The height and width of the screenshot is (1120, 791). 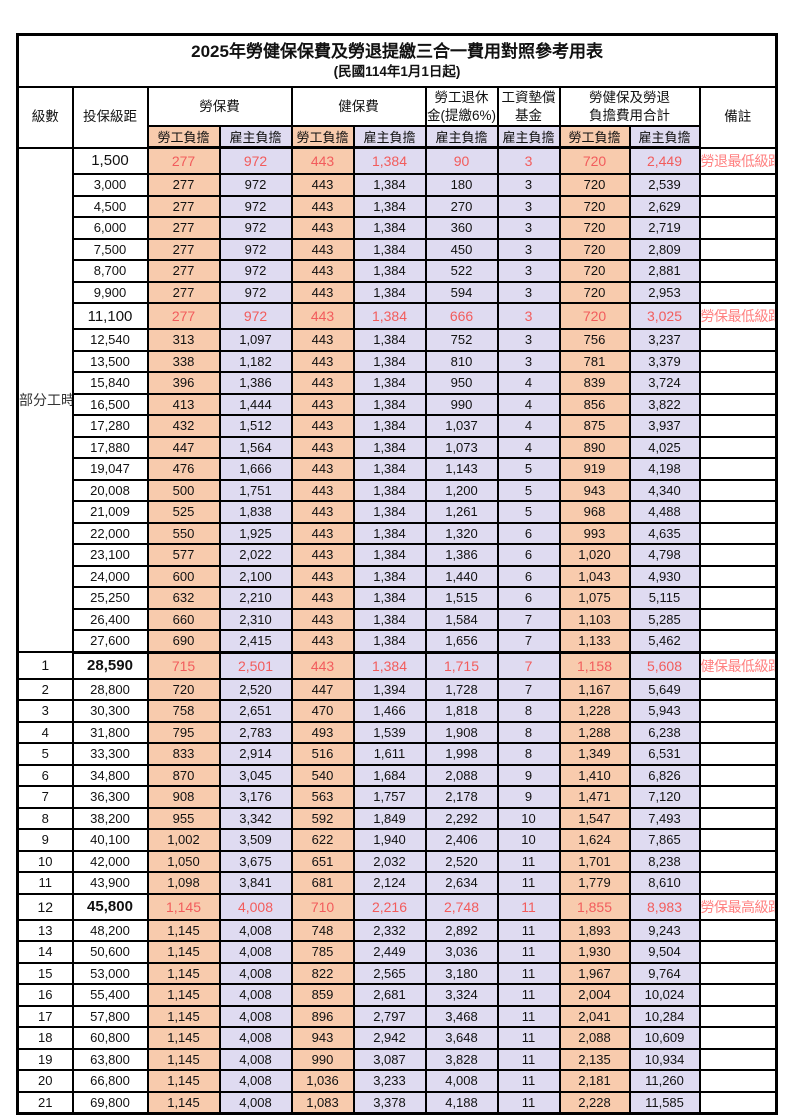 What do you see at coordinates (110, 952) in the screenshot?
I see `bracket-cell: 50,600` at bounding box center [110, 952].